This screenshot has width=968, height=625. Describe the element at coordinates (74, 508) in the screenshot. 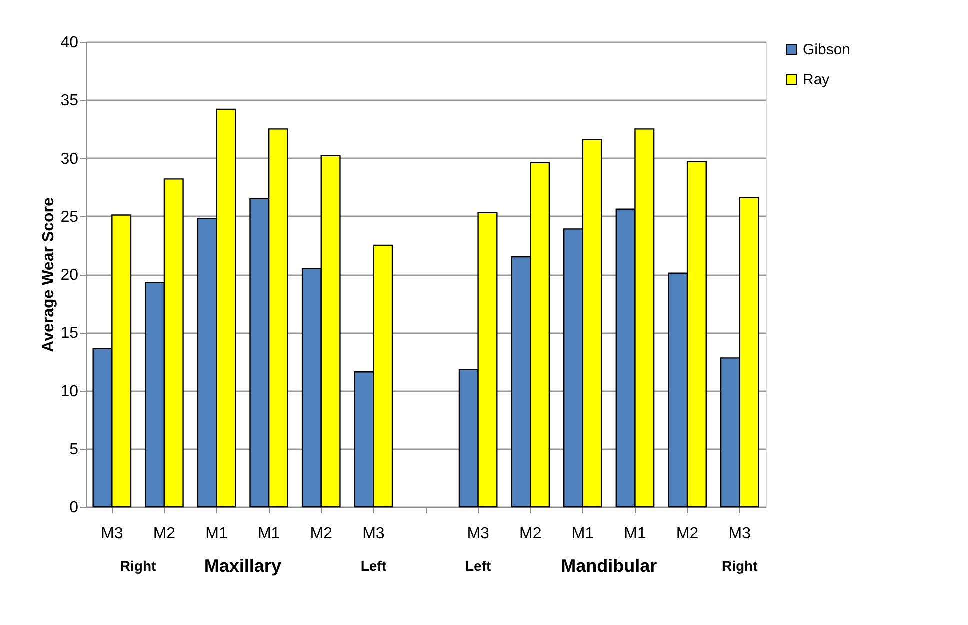

I see `y-tick-label: 0` at that location.